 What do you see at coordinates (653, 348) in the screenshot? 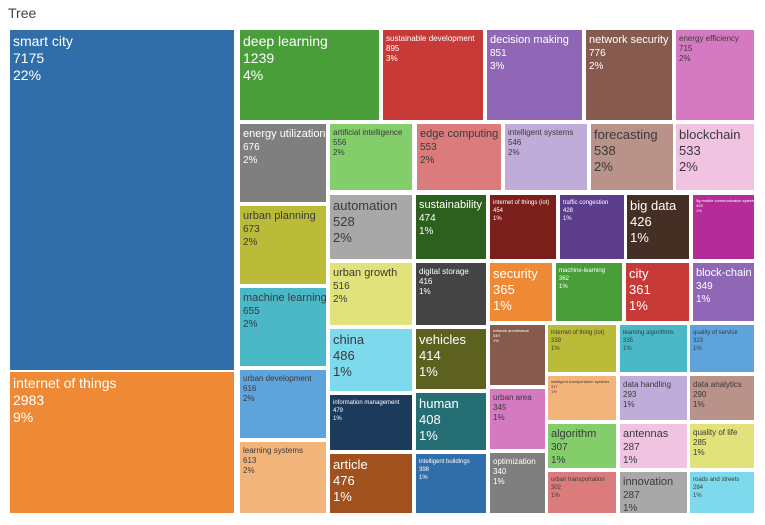
I see `tile-learning-algorithms: learning algorithms 335 1%` at bounding box center [653, 348].